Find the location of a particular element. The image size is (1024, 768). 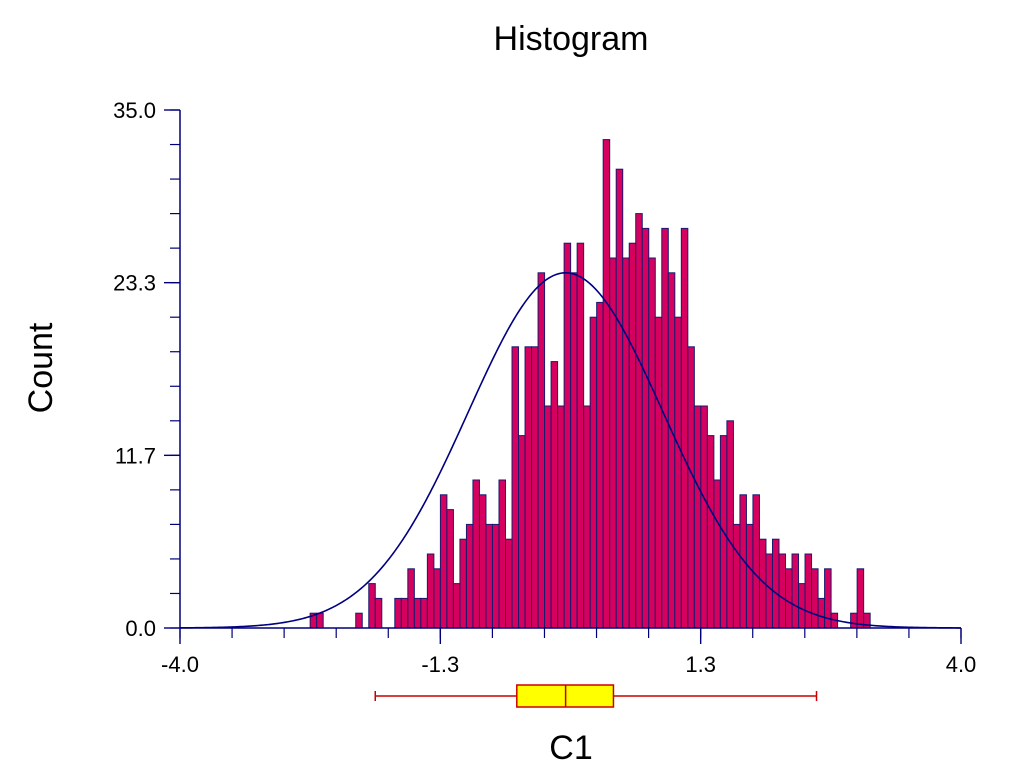

x-tick-label: 4.0 is located at coordinates (961, 664).